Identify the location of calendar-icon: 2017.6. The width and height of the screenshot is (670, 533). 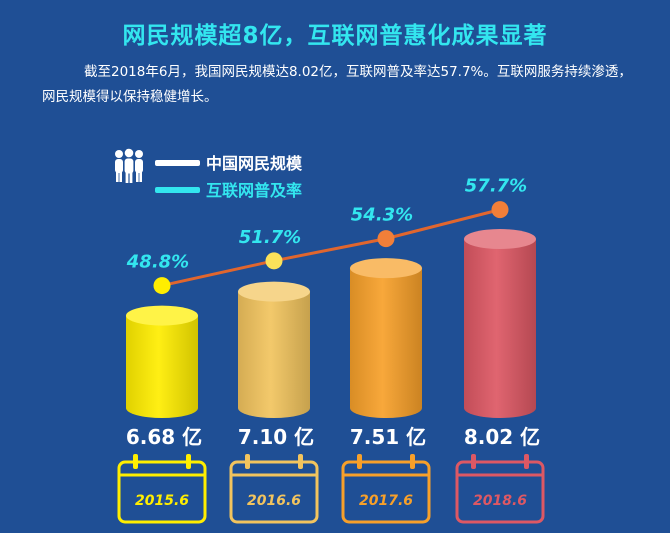
(386, 489).